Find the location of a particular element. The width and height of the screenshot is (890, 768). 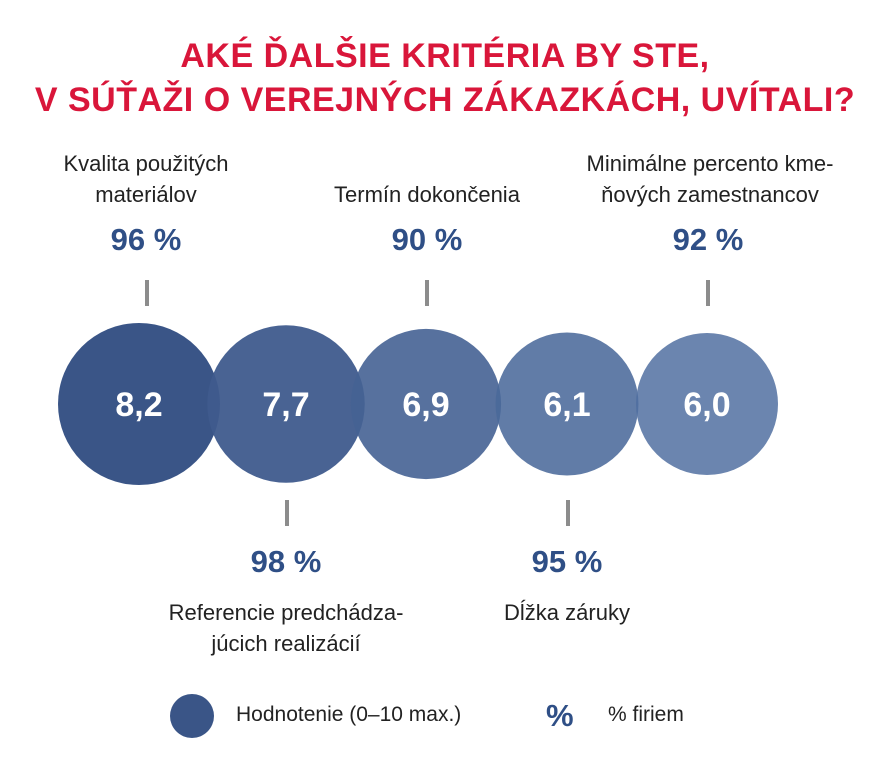

percent-termin: 90 % is located at coordinates (427, 239).